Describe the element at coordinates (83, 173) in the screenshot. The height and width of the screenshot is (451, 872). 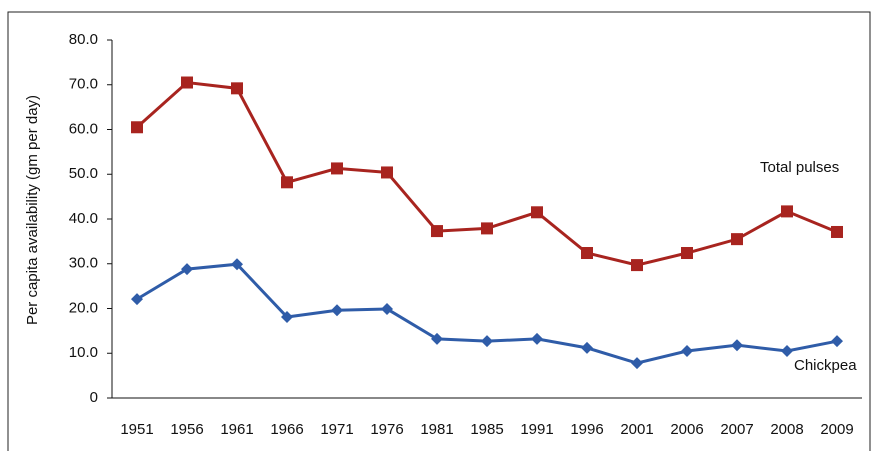
I see `y-tick-label: 50.0` at that location.